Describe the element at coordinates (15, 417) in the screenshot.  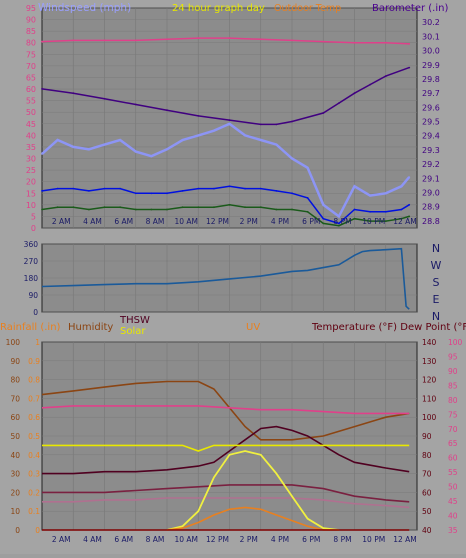
I see `humidity-tick-label: 60` at that location.